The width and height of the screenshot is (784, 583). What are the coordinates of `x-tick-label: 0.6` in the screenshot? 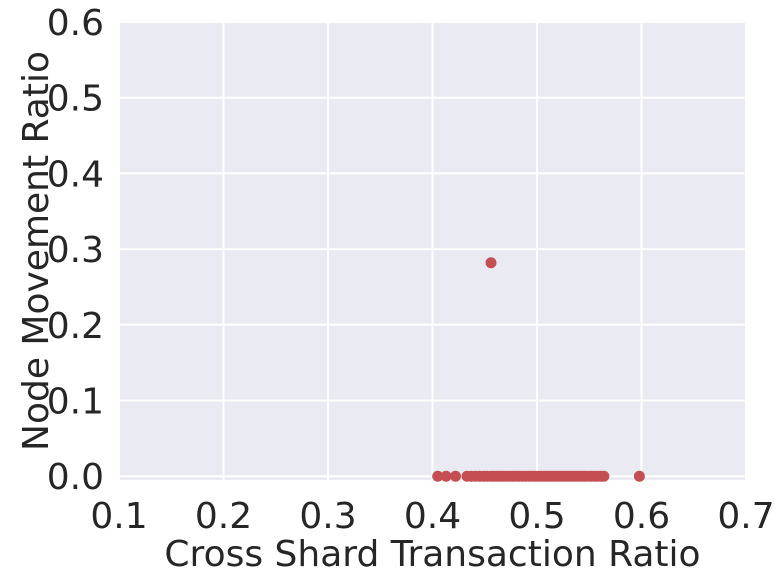 It's located at (641, 516).